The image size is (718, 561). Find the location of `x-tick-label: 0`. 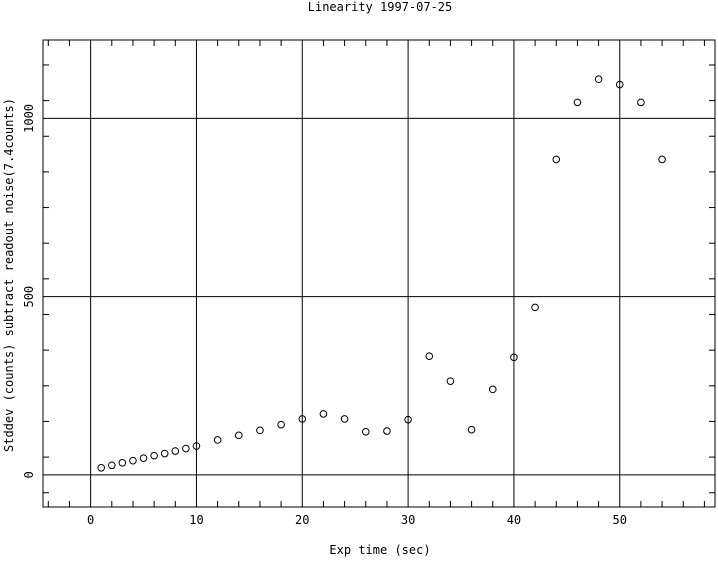

x-tick-label: 0 is located at coordinates (90, 520).